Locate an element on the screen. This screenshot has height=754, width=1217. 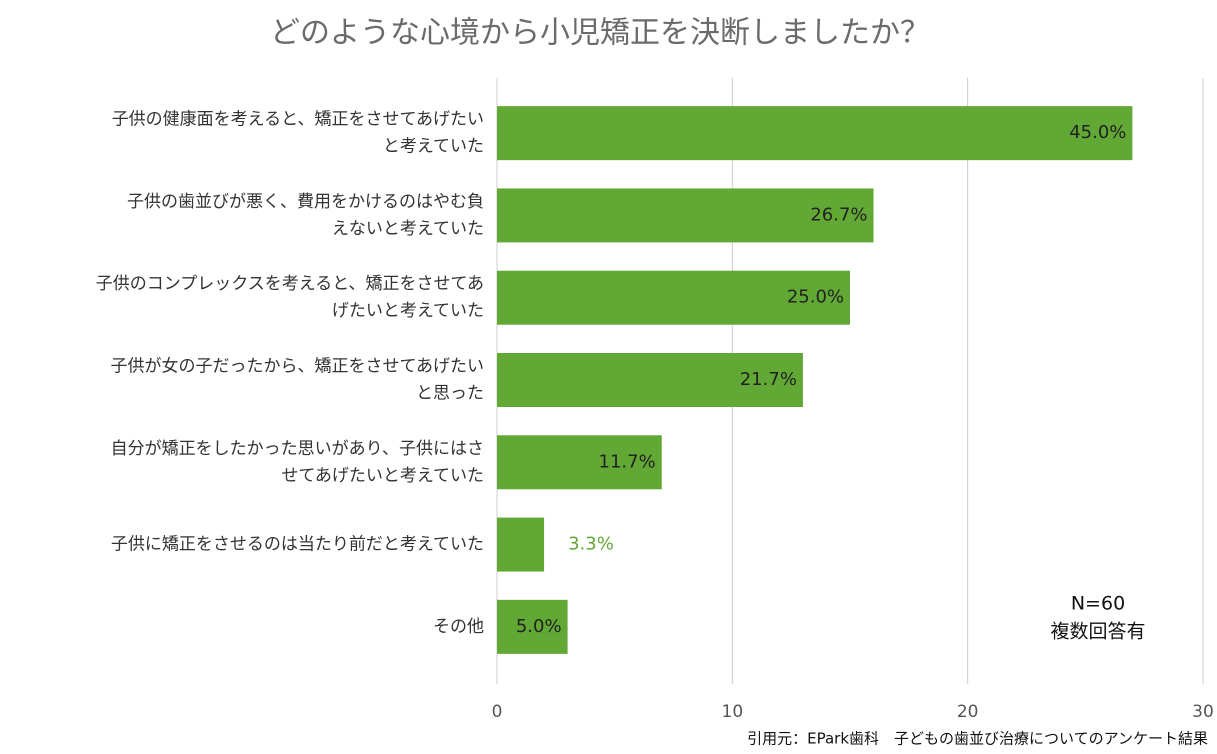
annotation: 複数回答有 is located at coordinates (1097, 632).